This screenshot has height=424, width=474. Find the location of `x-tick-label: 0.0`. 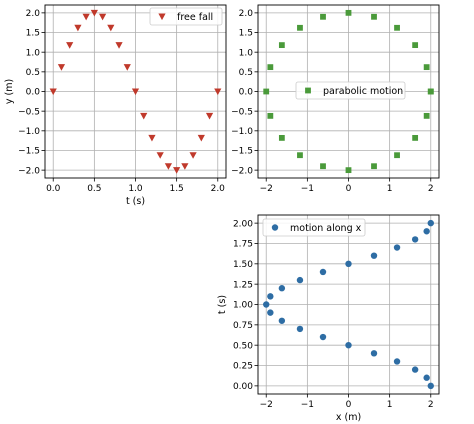

x-tick-label: 0.0 is located at coordinates (53, 189).